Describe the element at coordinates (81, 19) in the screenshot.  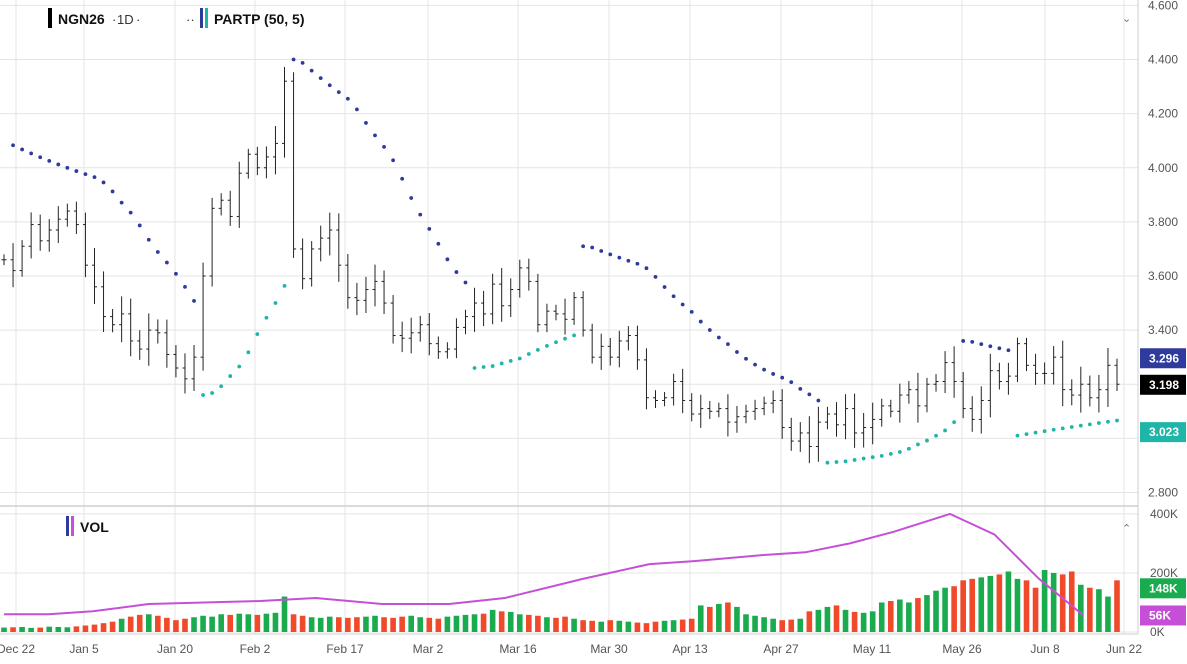
I see `symbol-label: NGN26` at that location.